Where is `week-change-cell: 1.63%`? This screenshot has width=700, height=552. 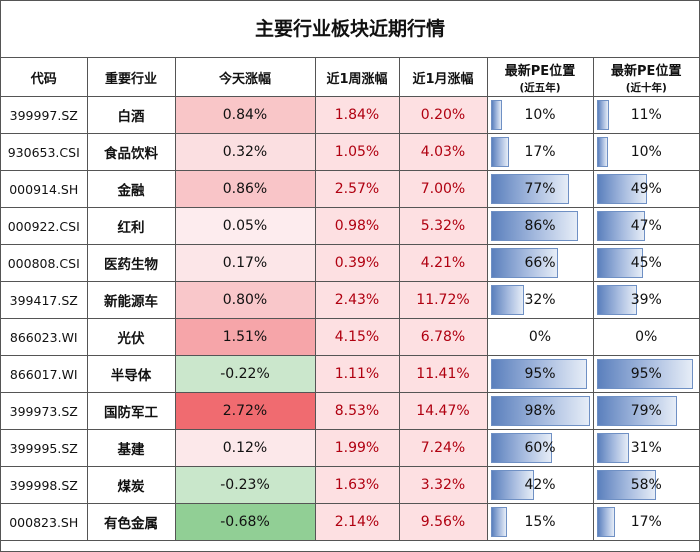 week-change-cell: 1.63% is located at coordinates (357, 485).